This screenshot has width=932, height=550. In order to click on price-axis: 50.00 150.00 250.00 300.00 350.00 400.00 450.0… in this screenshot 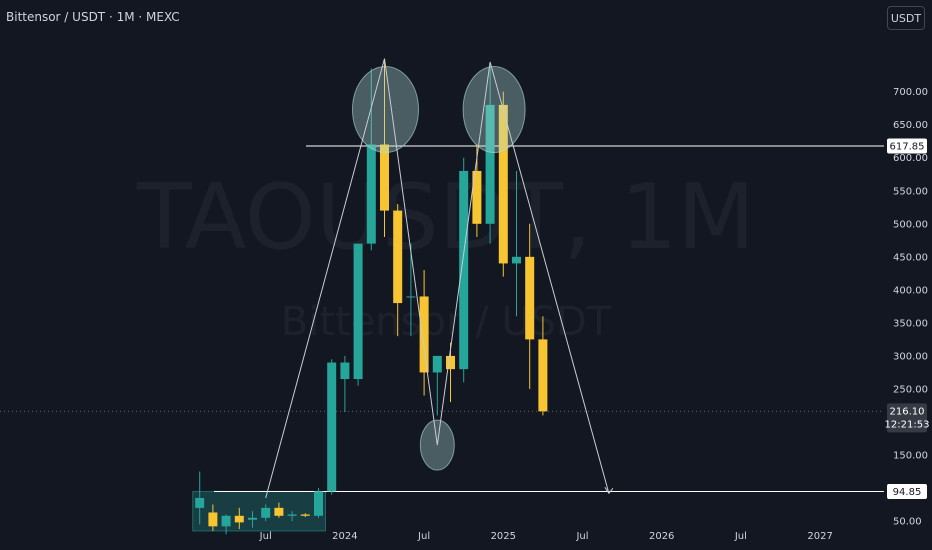, I will do `click(910, 307)`.